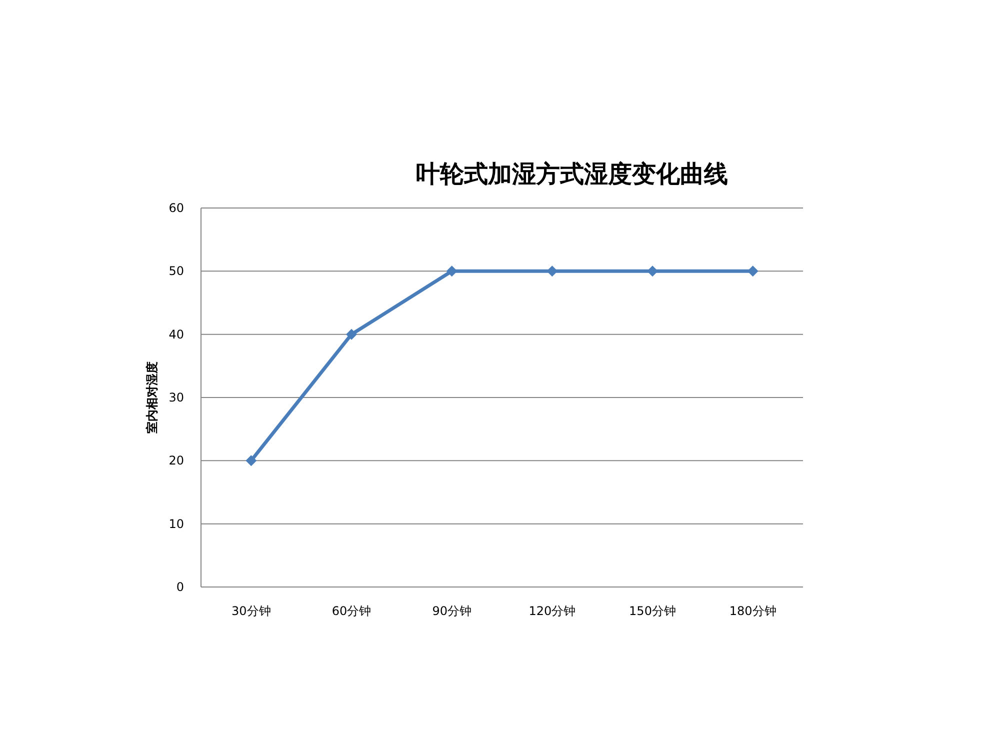 This screenshot has height=750, width=1000. Describe the element at coordinates (452, 611) in the screenshot. I see `x-tick-label: 90分钟` at that location.